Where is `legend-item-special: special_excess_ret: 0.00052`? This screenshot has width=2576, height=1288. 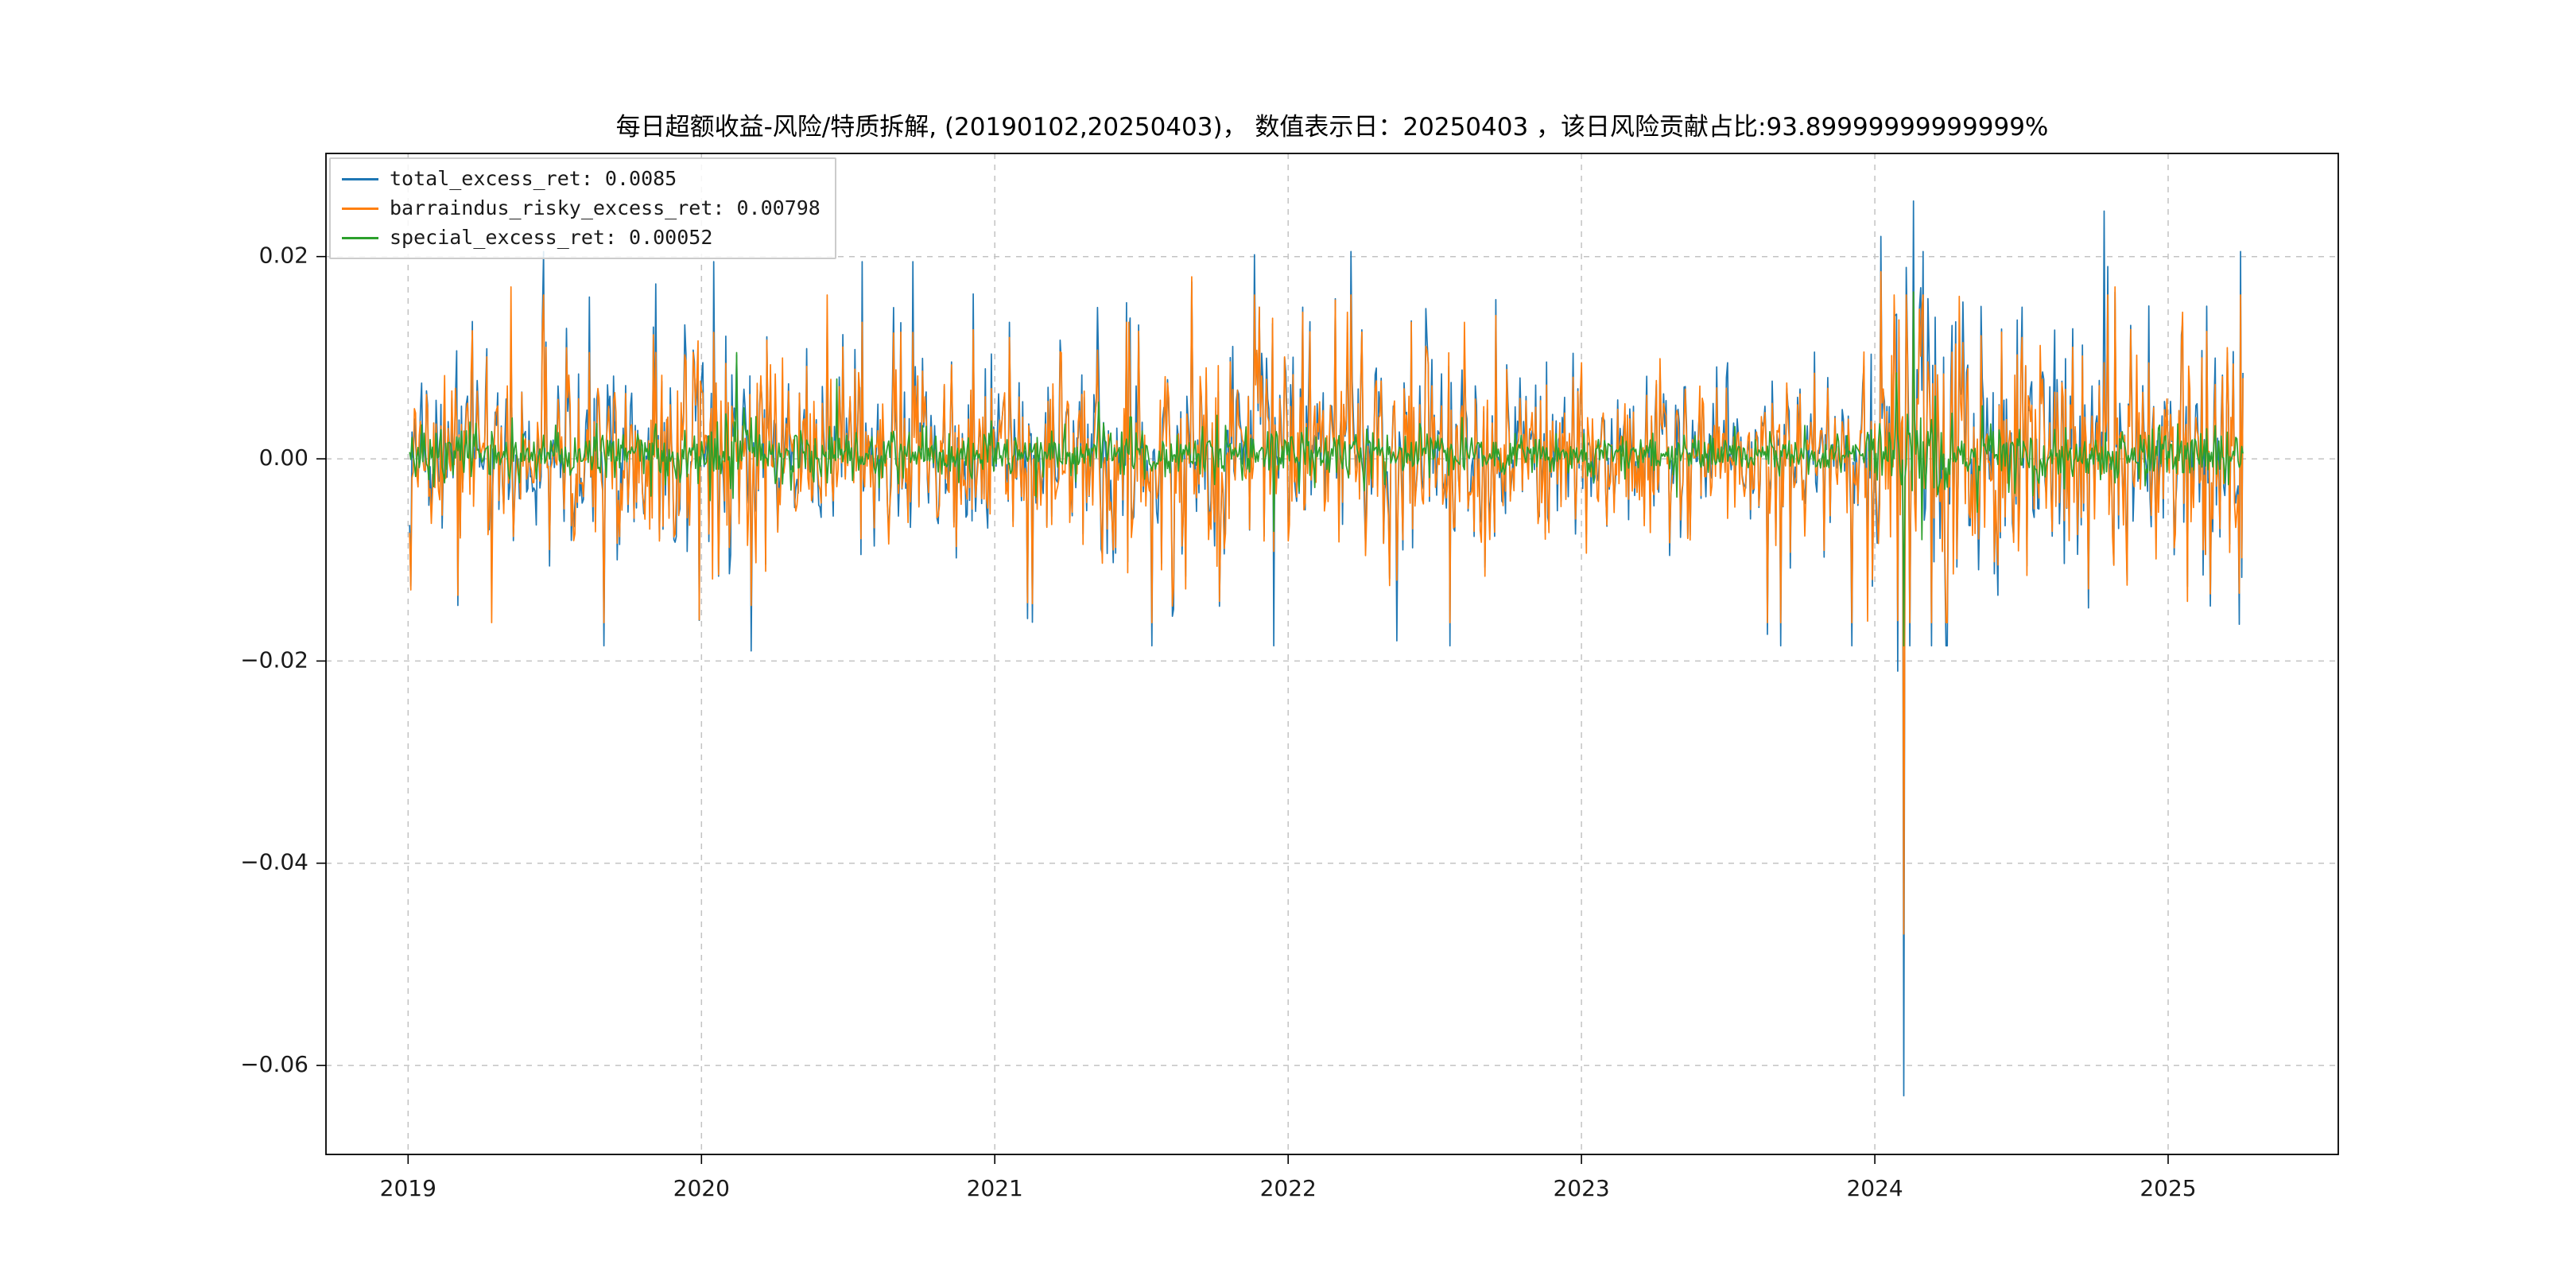 legend-item-special: special_excess_ret: 0.00052 is located at coordinates (582, 238).